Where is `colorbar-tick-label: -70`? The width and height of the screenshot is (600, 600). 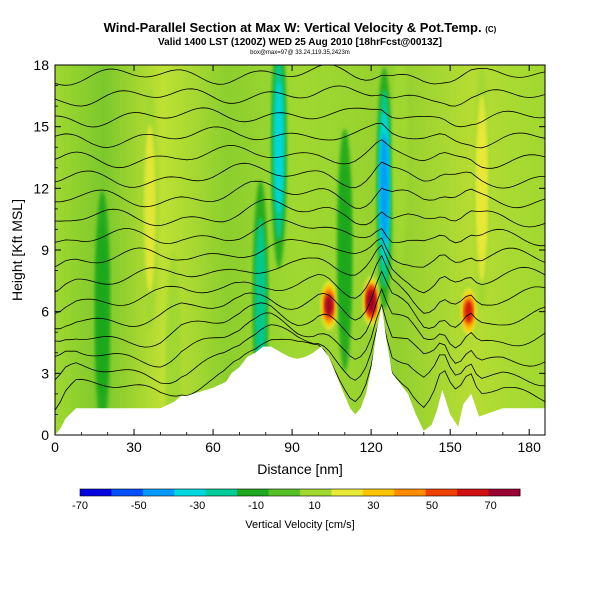 colorbar-tick-label: -70 is located at coordinates (80, 506).